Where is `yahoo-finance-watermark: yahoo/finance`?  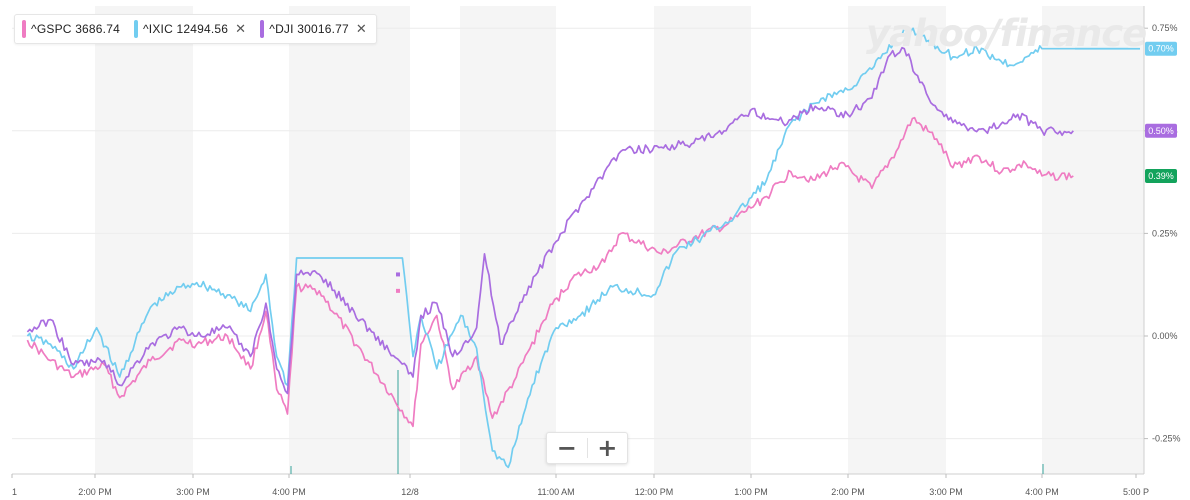
yahoo-finance-watermark: yahoo/finance is located at coordinates (1006, 33).